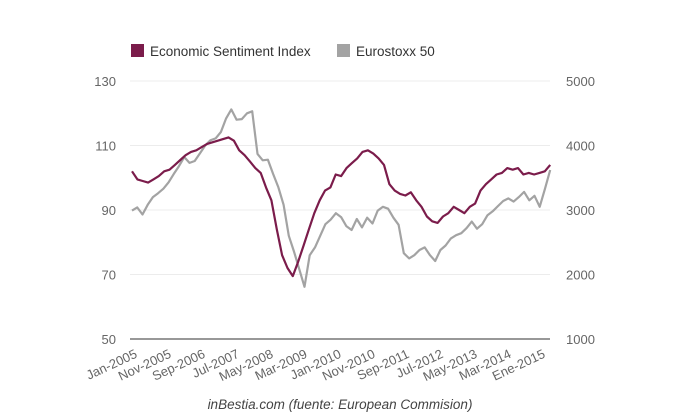  Describe the element at coordinates (105, 81) in the screenshot. I see `left-tick-label: 130` at that location.